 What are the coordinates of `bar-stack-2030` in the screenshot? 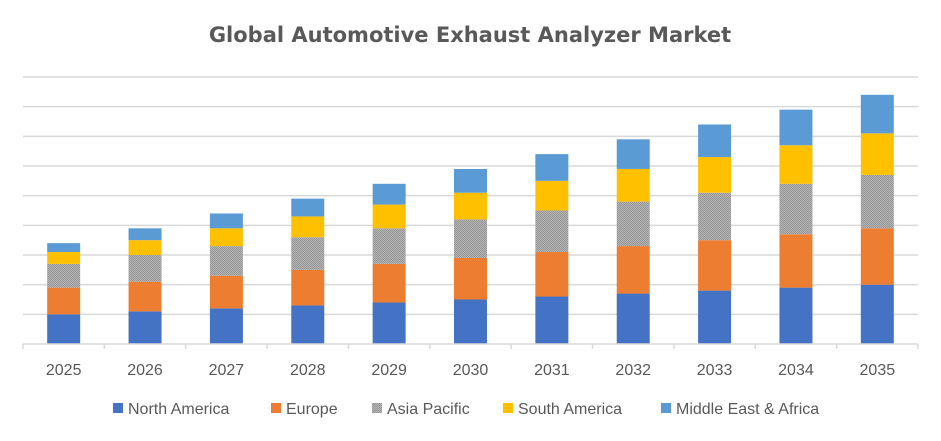 It's located at (470, 256).